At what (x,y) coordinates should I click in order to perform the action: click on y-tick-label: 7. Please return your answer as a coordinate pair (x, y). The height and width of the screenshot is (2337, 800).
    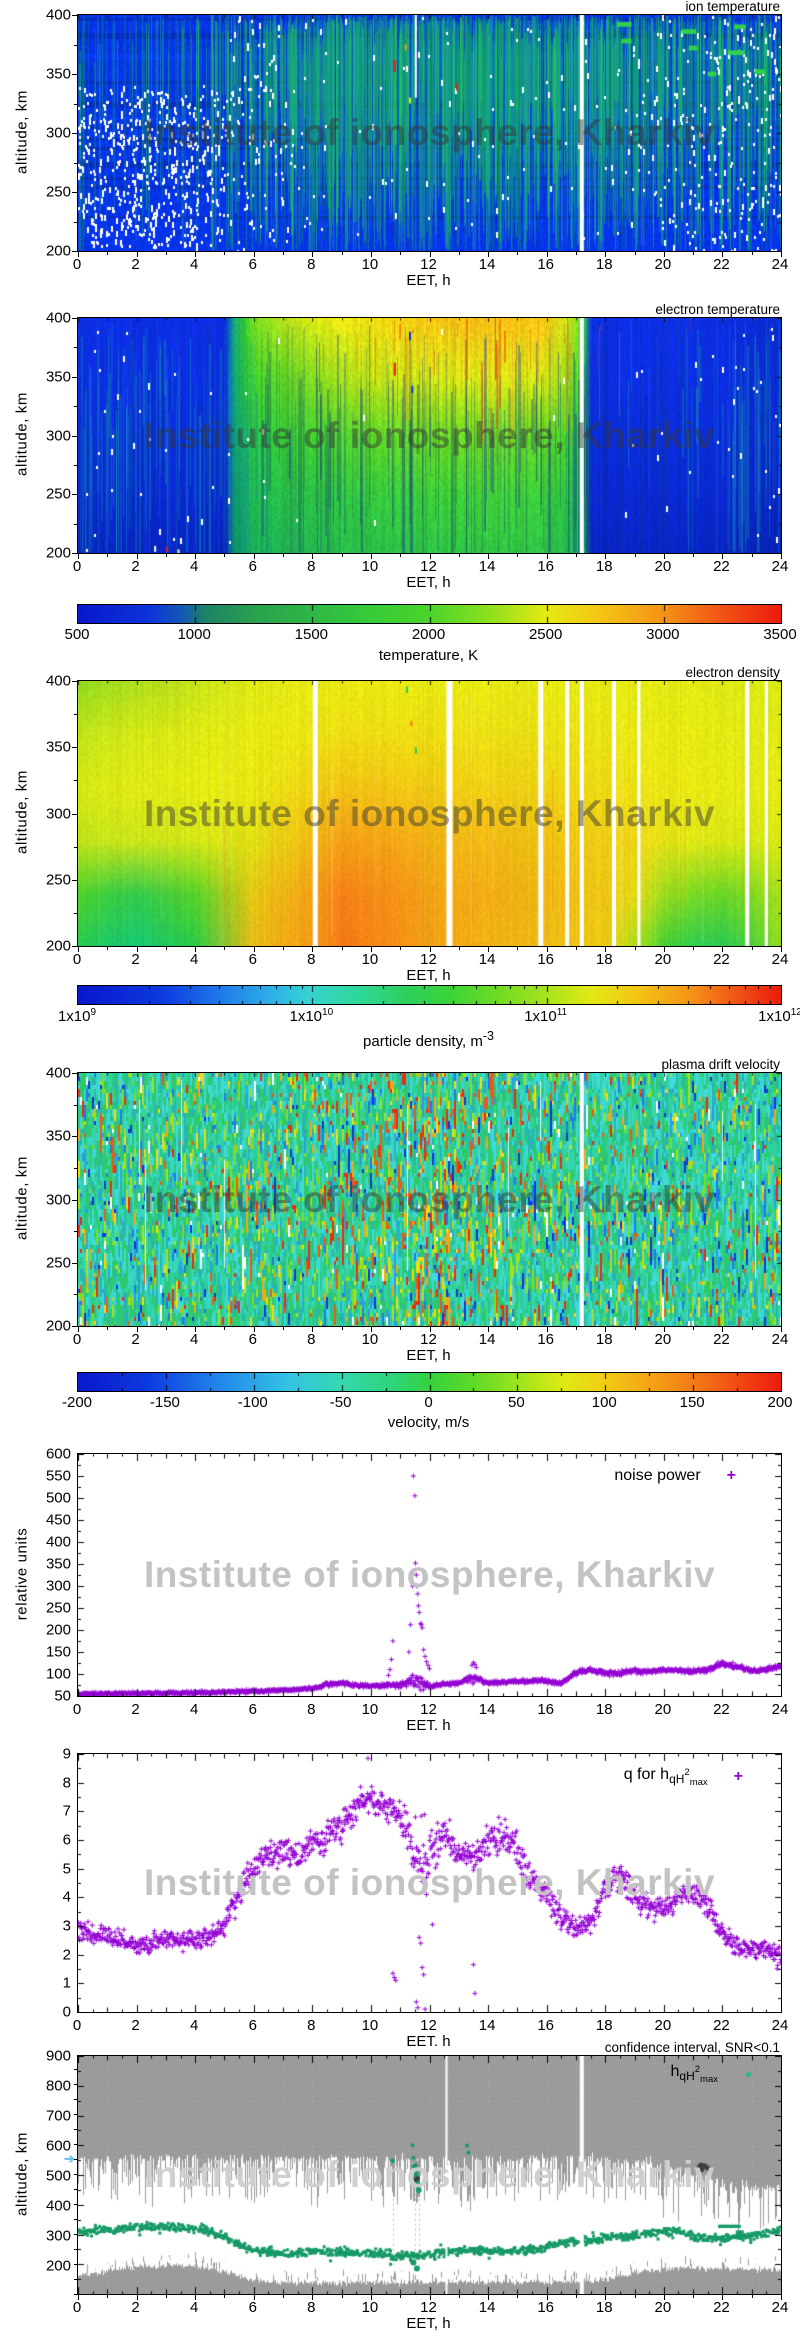
    Looking at the image, I should click on (66, 1811).